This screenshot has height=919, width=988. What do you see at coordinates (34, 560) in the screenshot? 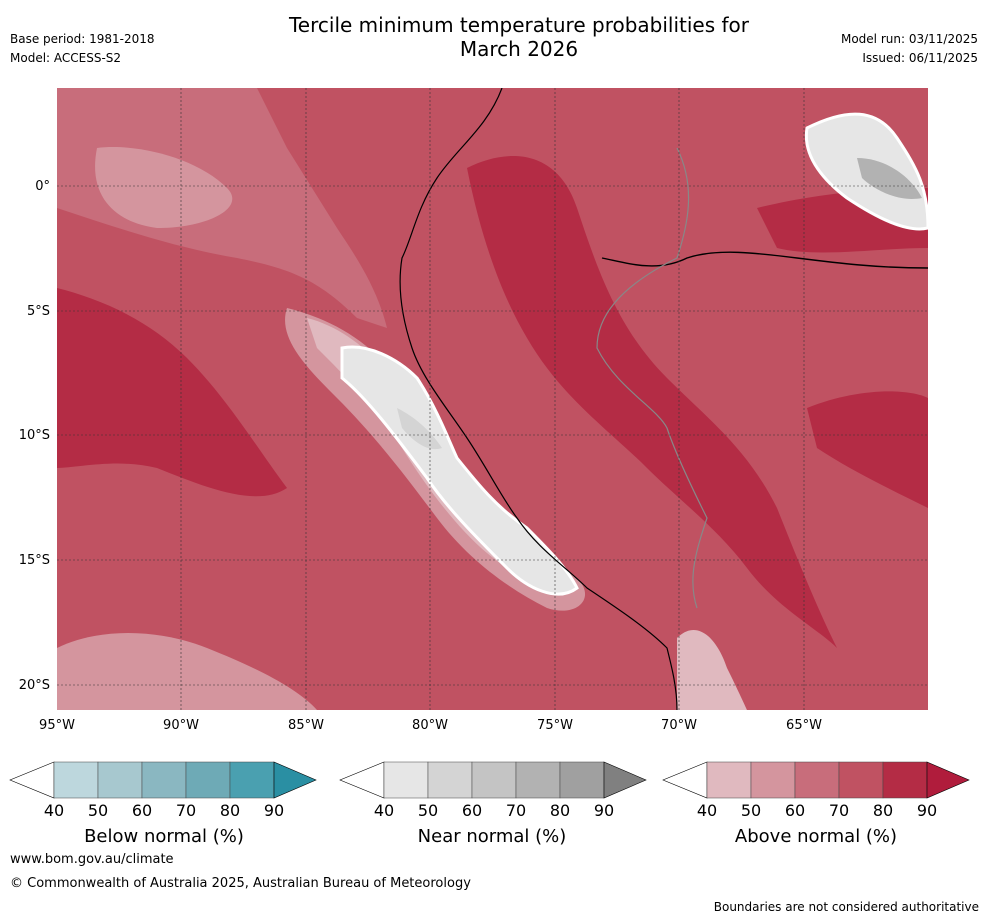
I see `lat-label: 15°S` at bounding box center [34, 560].